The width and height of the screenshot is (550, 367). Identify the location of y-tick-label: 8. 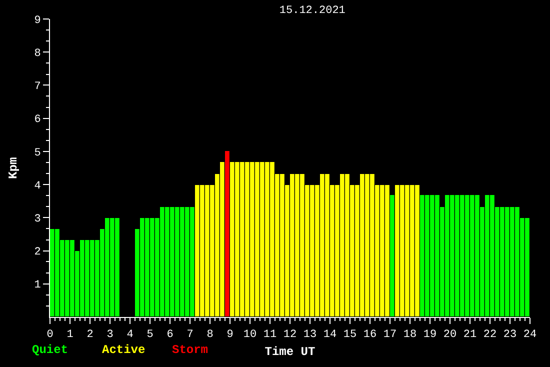
(37, 54).